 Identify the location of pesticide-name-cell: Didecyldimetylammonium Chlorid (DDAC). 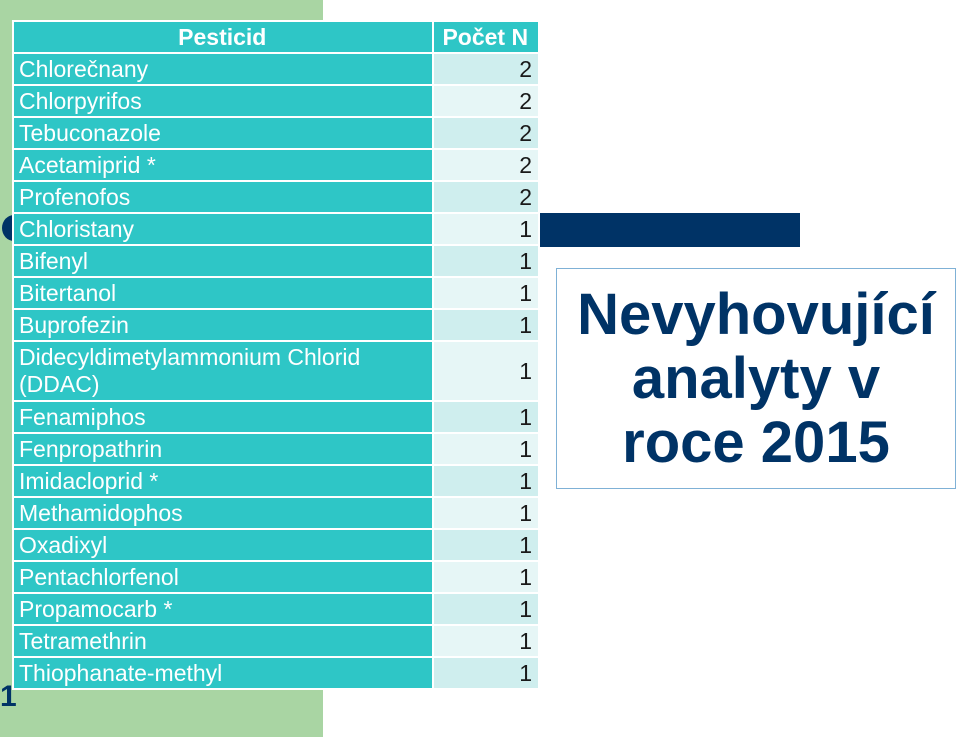
(223, 371).